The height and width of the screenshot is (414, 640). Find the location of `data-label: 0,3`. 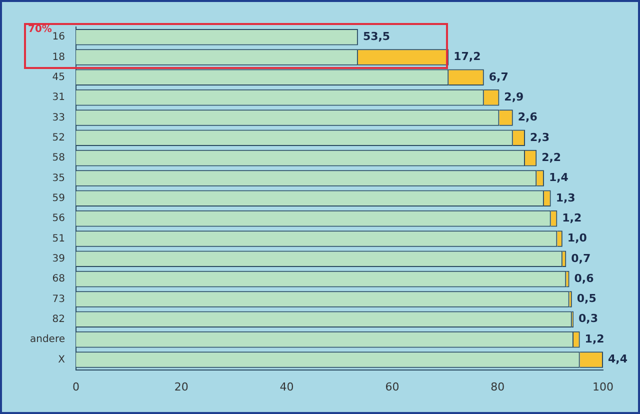

data-label: 0,3 is located at coordinates (588, 319).